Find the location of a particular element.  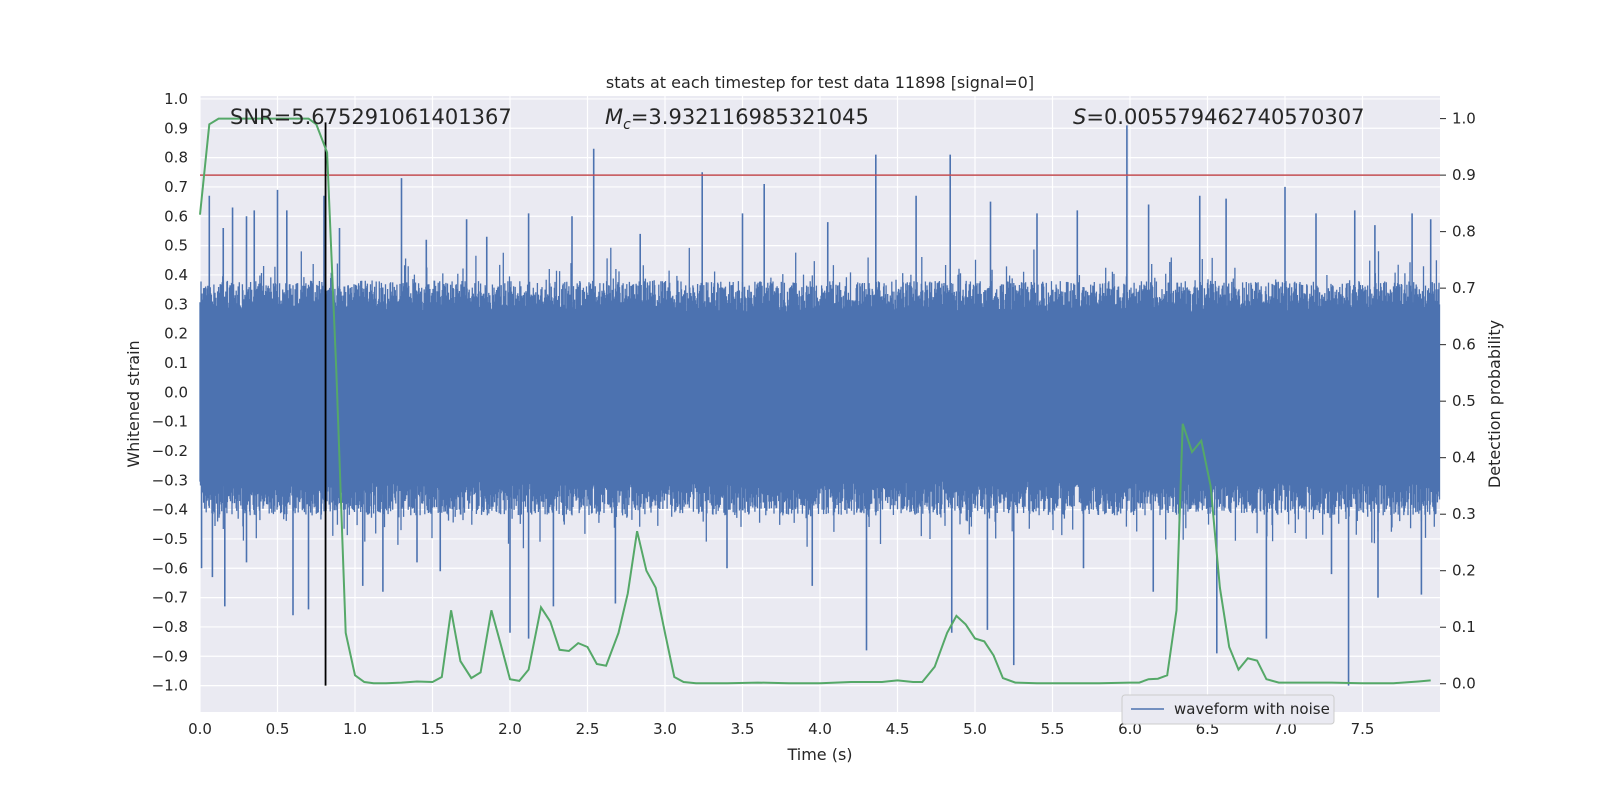

y-right-tick-label: 0.1 is located at coordinates (1464, 627).